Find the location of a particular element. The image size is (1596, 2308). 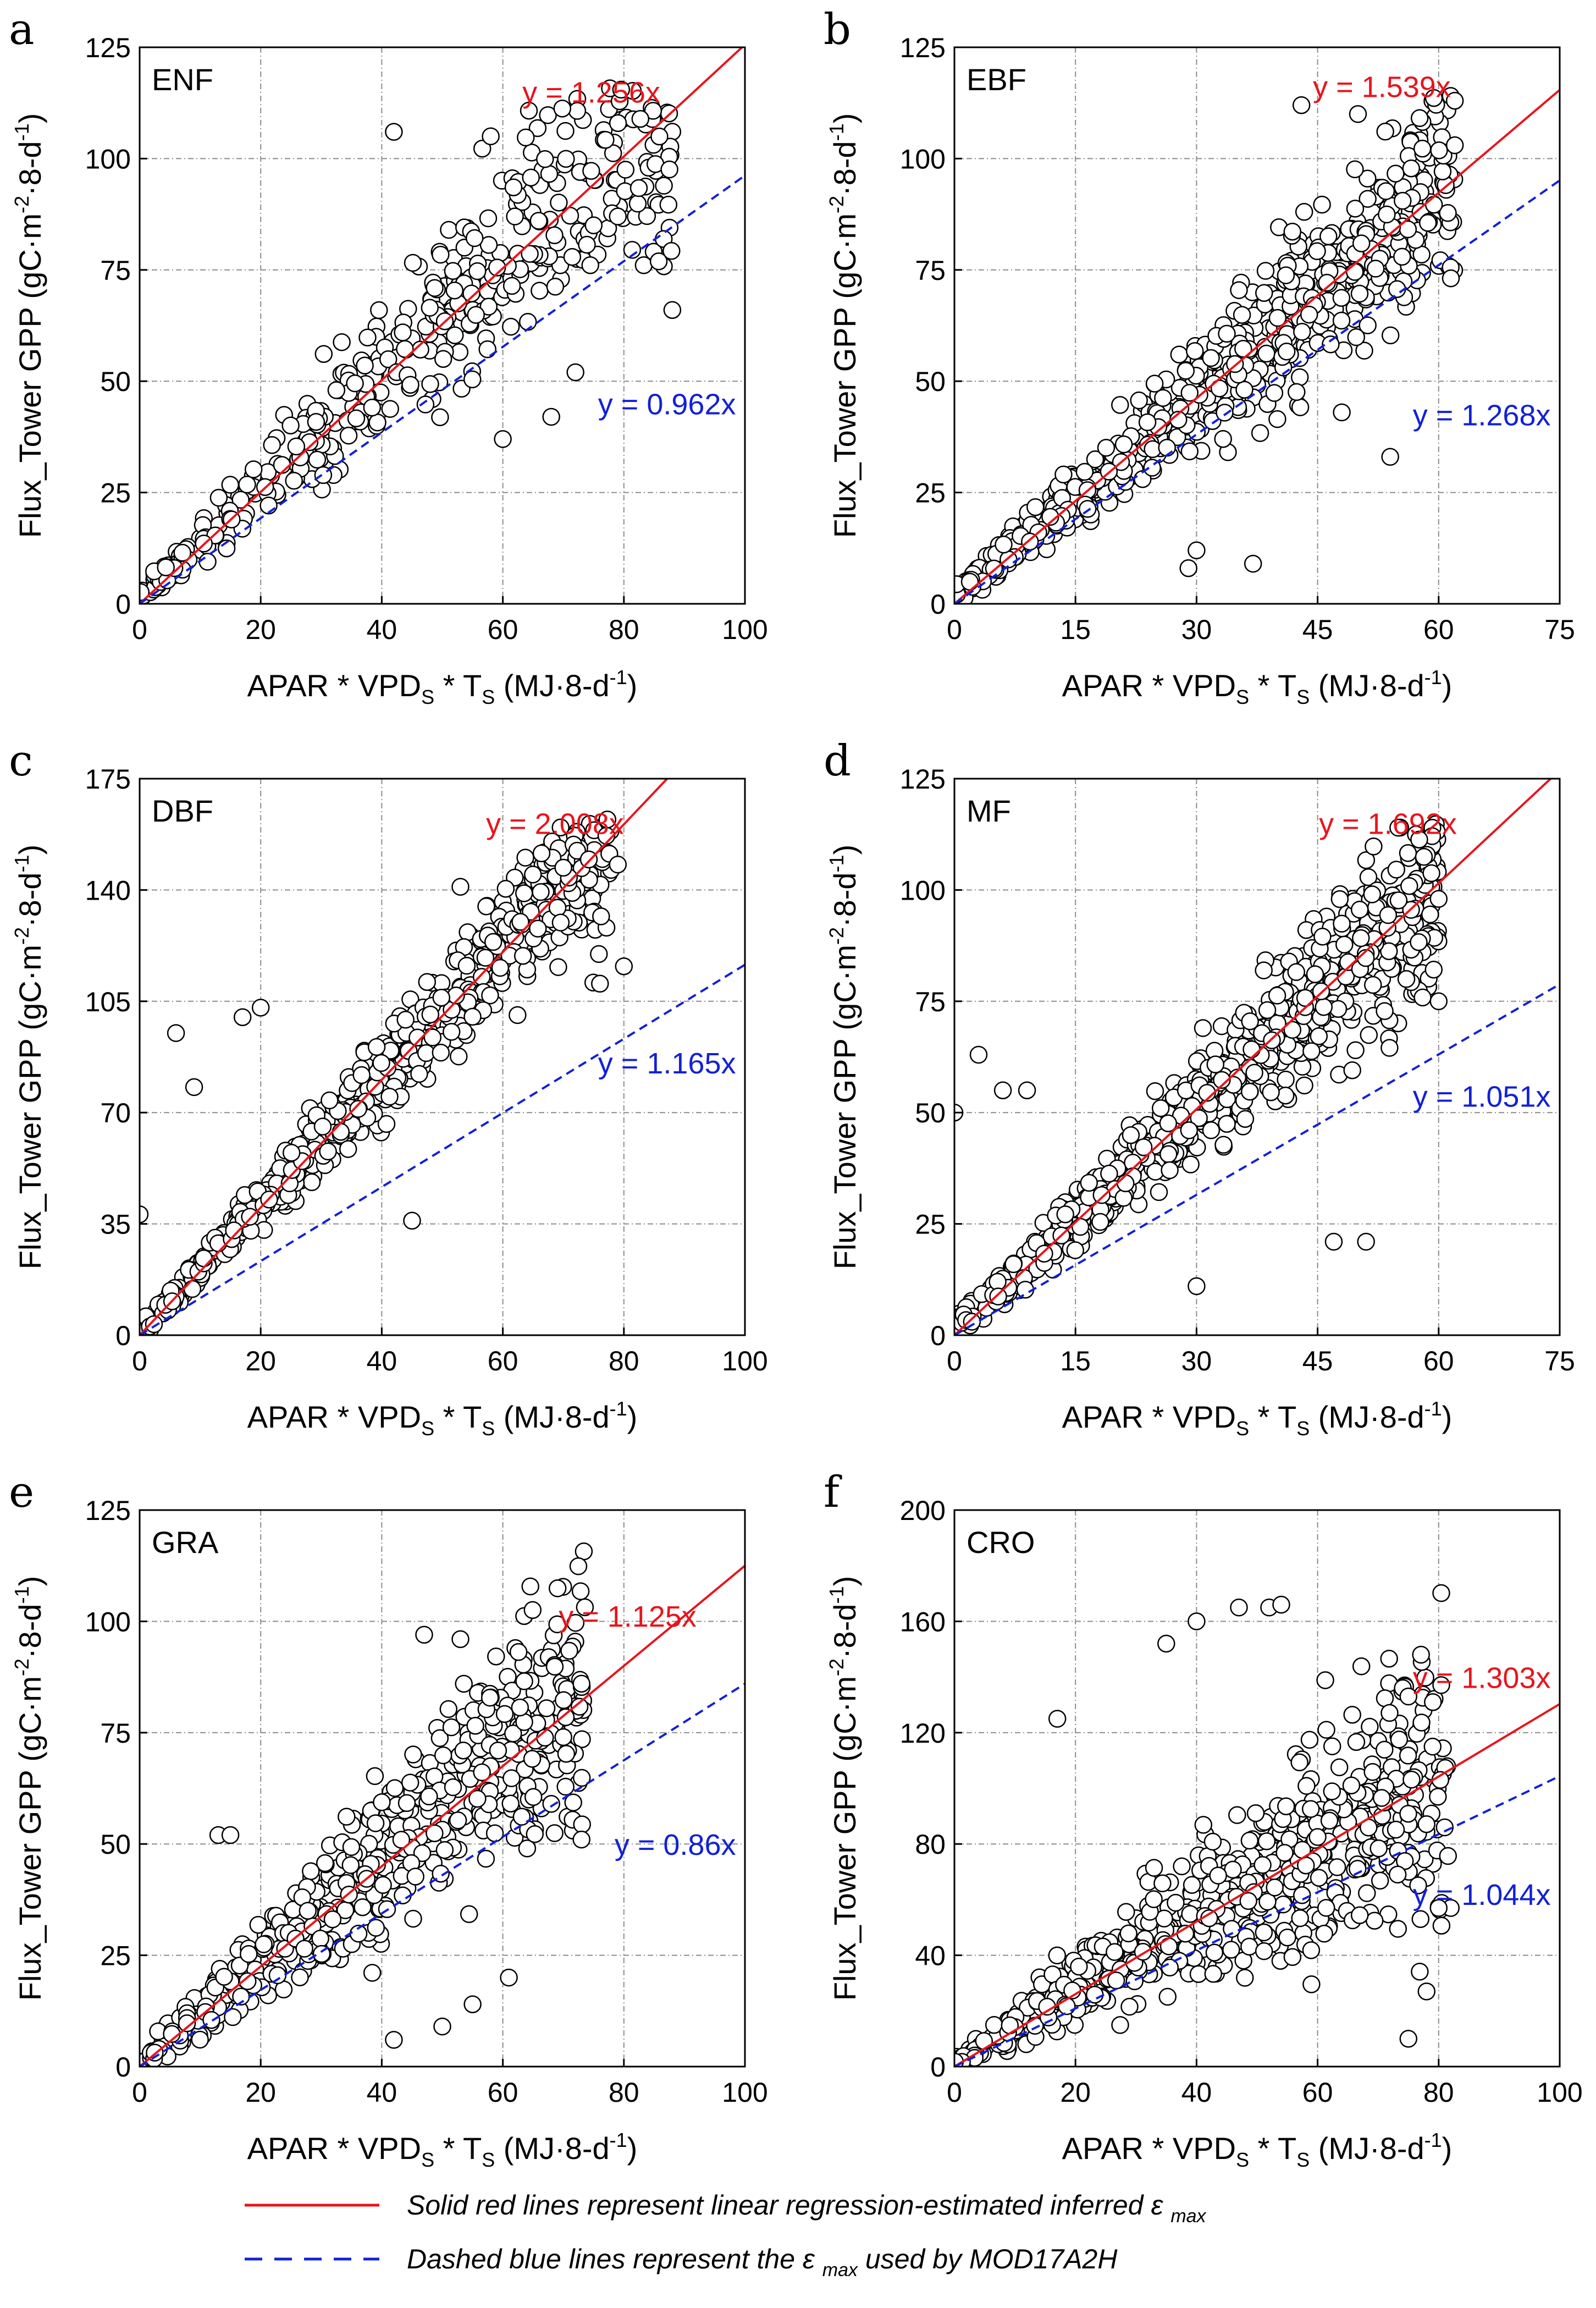

ticks: 0 20 40 60 80 100 0 25 50 75 100 125 is located at coordinates (427, 338).